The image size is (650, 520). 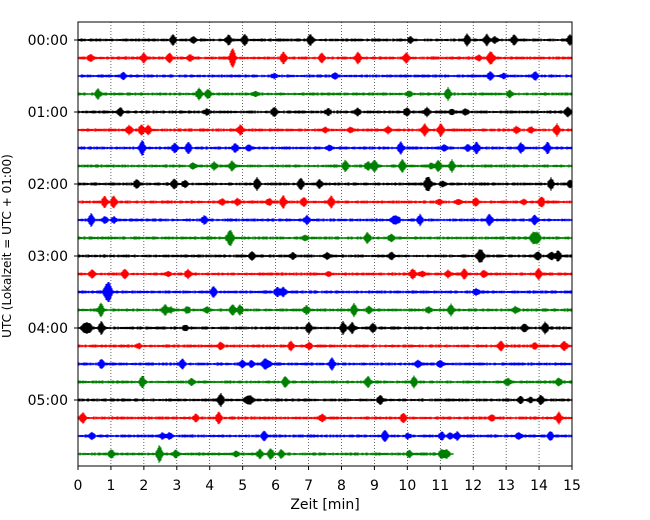 What do you see at coordinates (48, 41) in the screenshot?
I see `y-tick-label: 00:00` at bounding box center [48, 41].